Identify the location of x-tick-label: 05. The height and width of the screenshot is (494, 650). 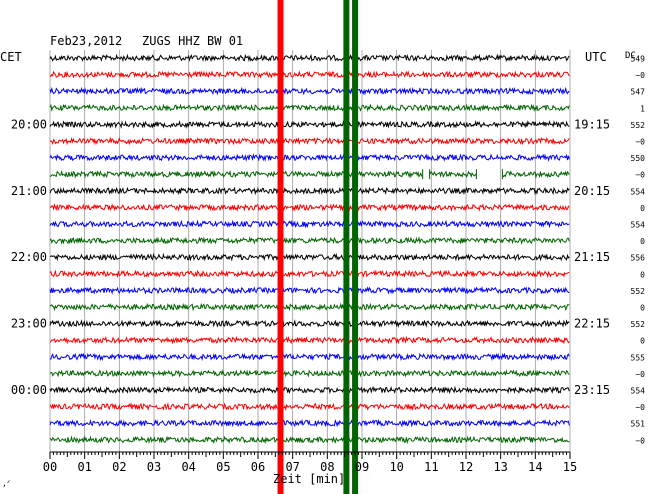
(223, 467).